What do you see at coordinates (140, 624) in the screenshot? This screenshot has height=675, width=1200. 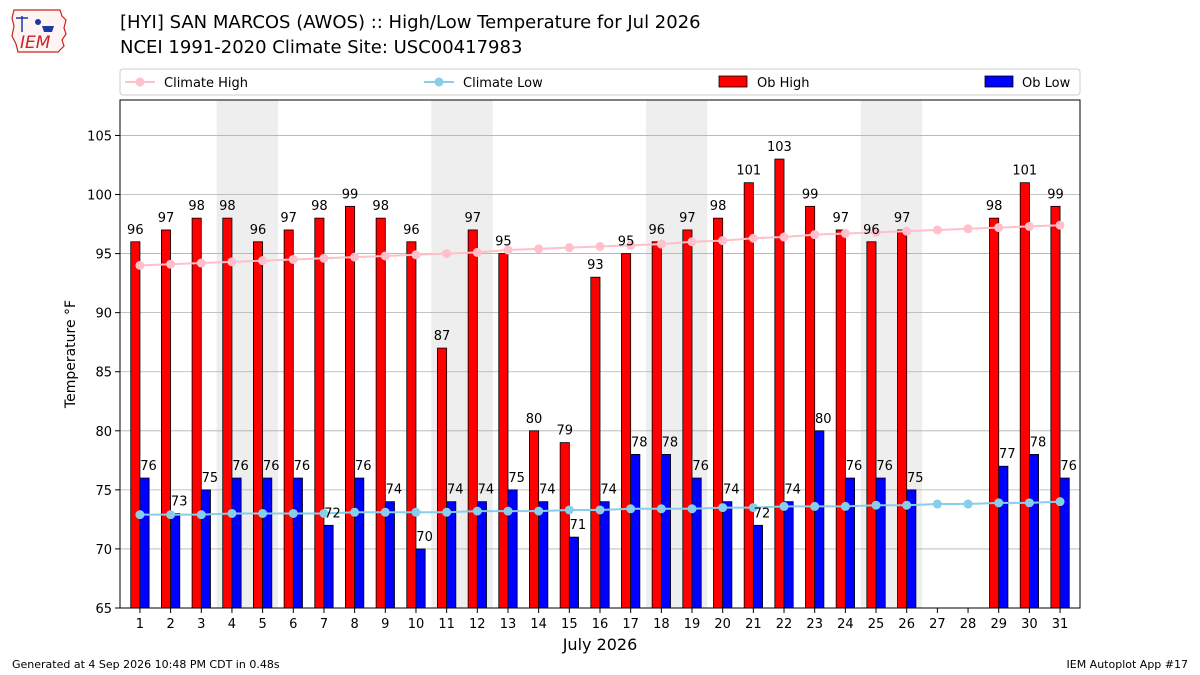 I see `x-tick-label: 1` at bounding box center [140, 624].